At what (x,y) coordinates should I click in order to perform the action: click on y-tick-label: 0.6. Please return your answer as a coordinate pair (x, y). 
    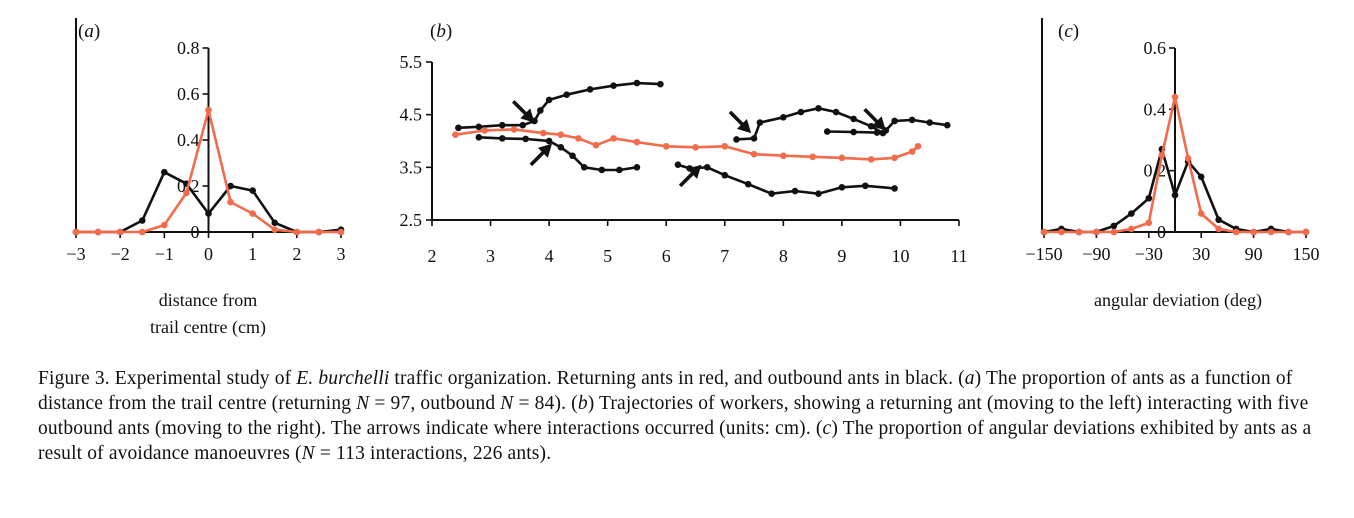
    Looking at the image, I should click on (1155, 48).